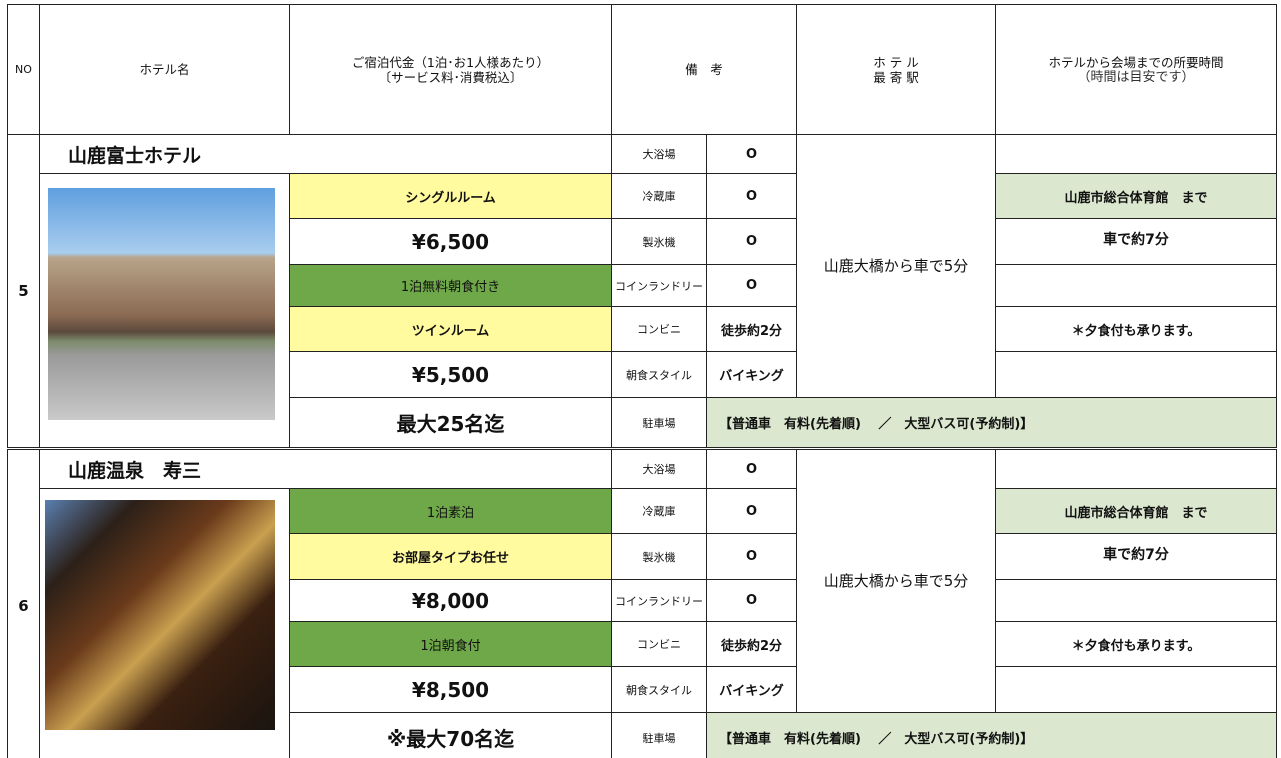 The height and width of the screenshot is (758, 1281). I want to click on header-line: 〔サービス料･消費税込〕, so click(450, 77).